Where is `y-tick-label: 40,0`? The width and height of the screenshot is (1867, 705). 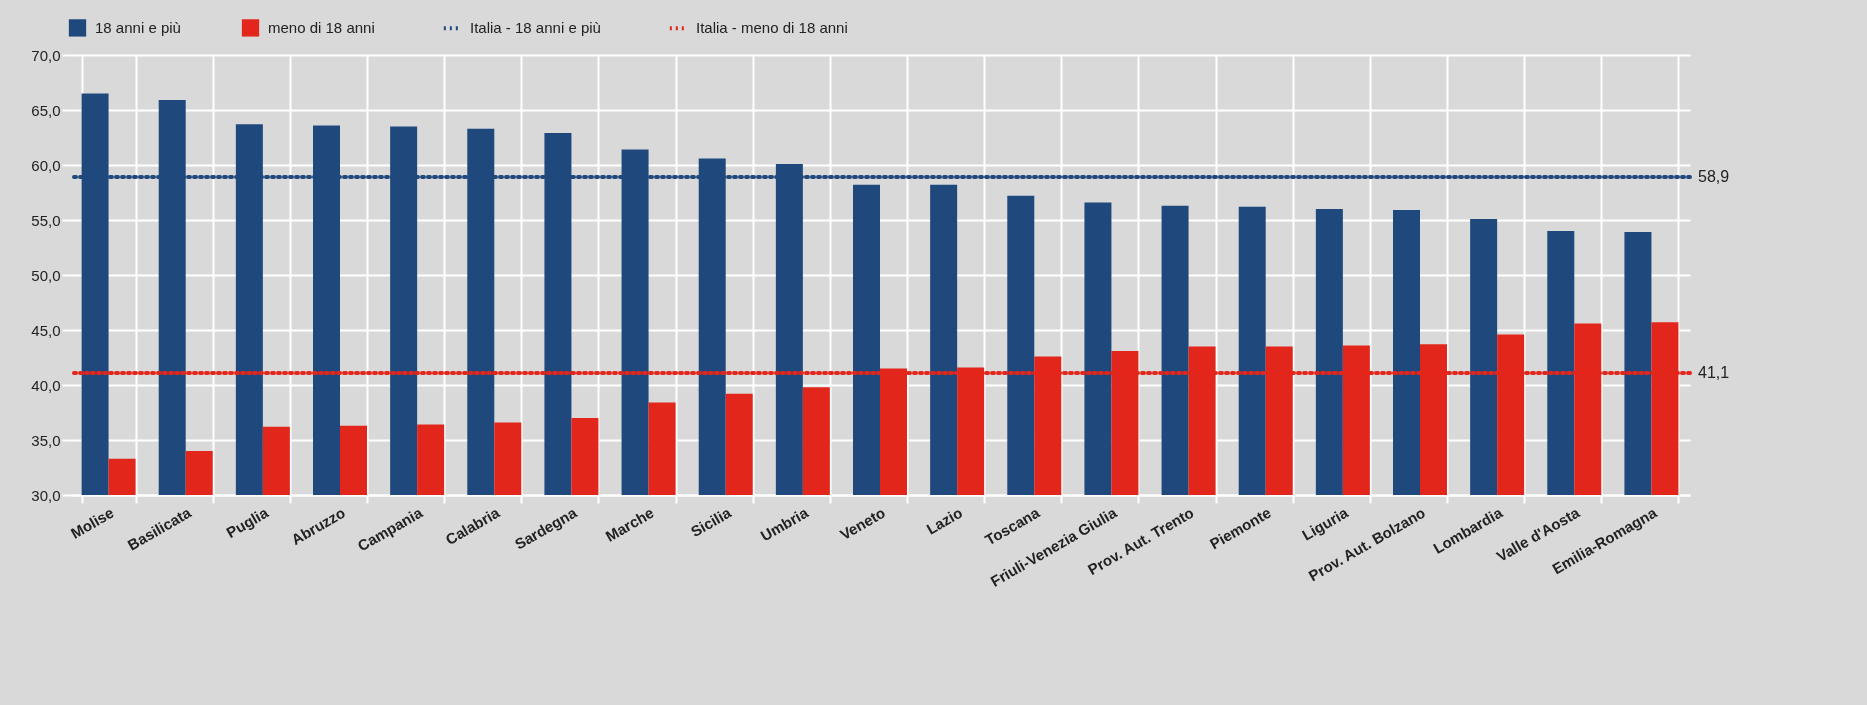
y-tick-label: 40,0 is located at coordinates (46, 385).